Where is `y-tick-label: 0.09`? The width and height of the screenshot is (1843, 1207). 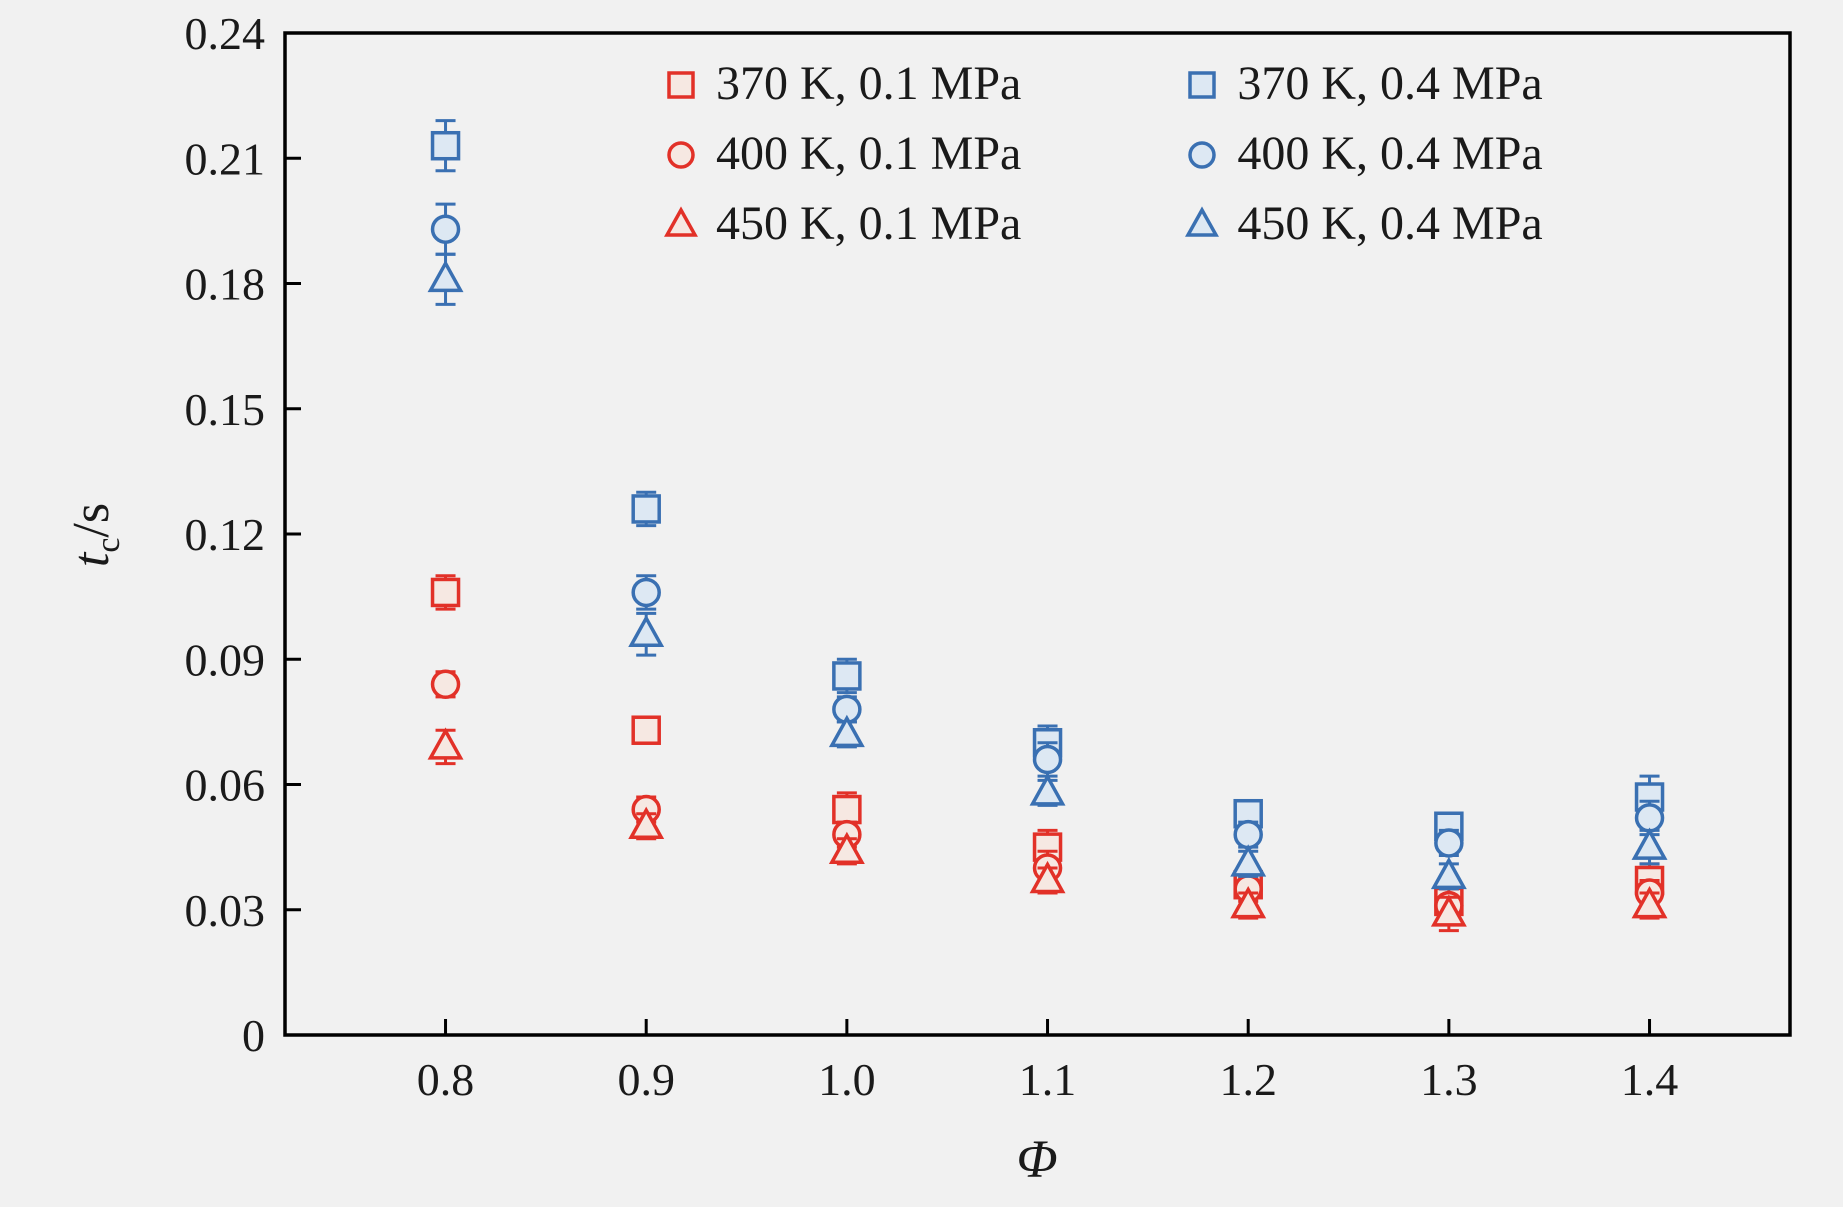 y-tick-label: 0.09 is located at coordinates (225, 659).